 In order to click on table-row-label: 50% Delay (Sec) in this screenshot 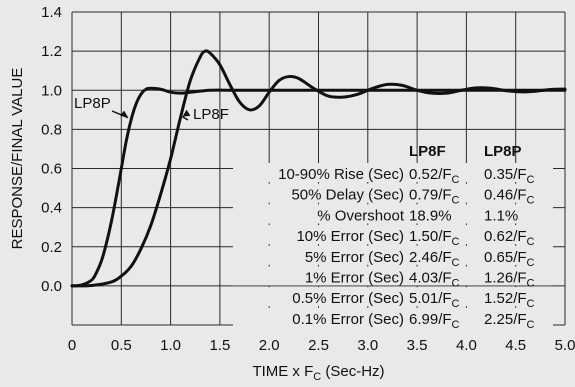, I will do `click(347, 195)`.